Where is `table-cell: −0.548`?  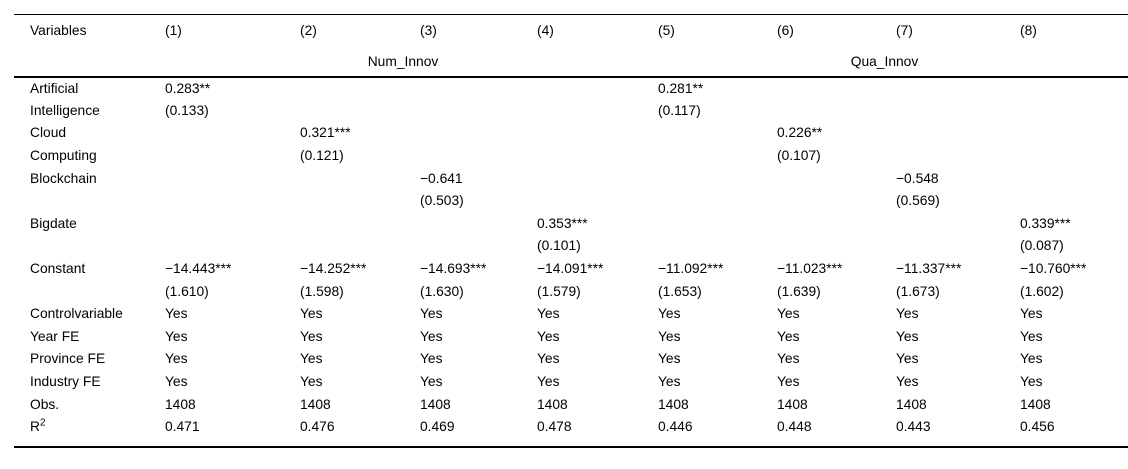 table-cell: −0.548 is located at coordinates (917, 178).